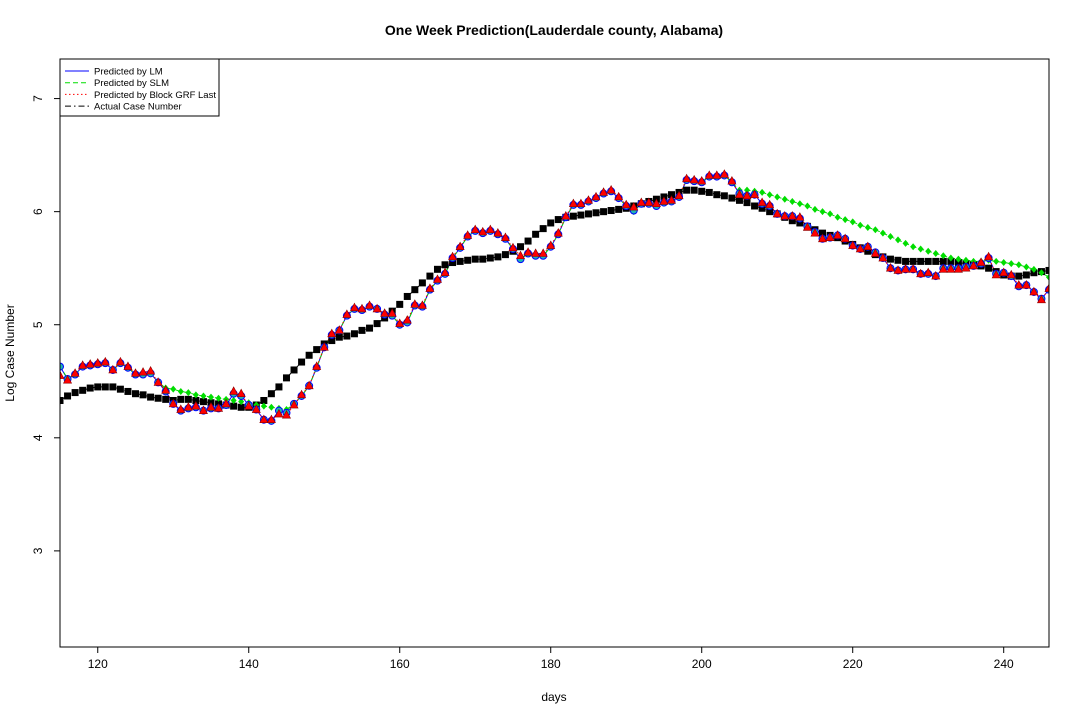 This screenshot has width=1080, height=720. Describe the element at coordinates (249, 664) in the screenshot. I see `x-tick-label: 140` at that location.